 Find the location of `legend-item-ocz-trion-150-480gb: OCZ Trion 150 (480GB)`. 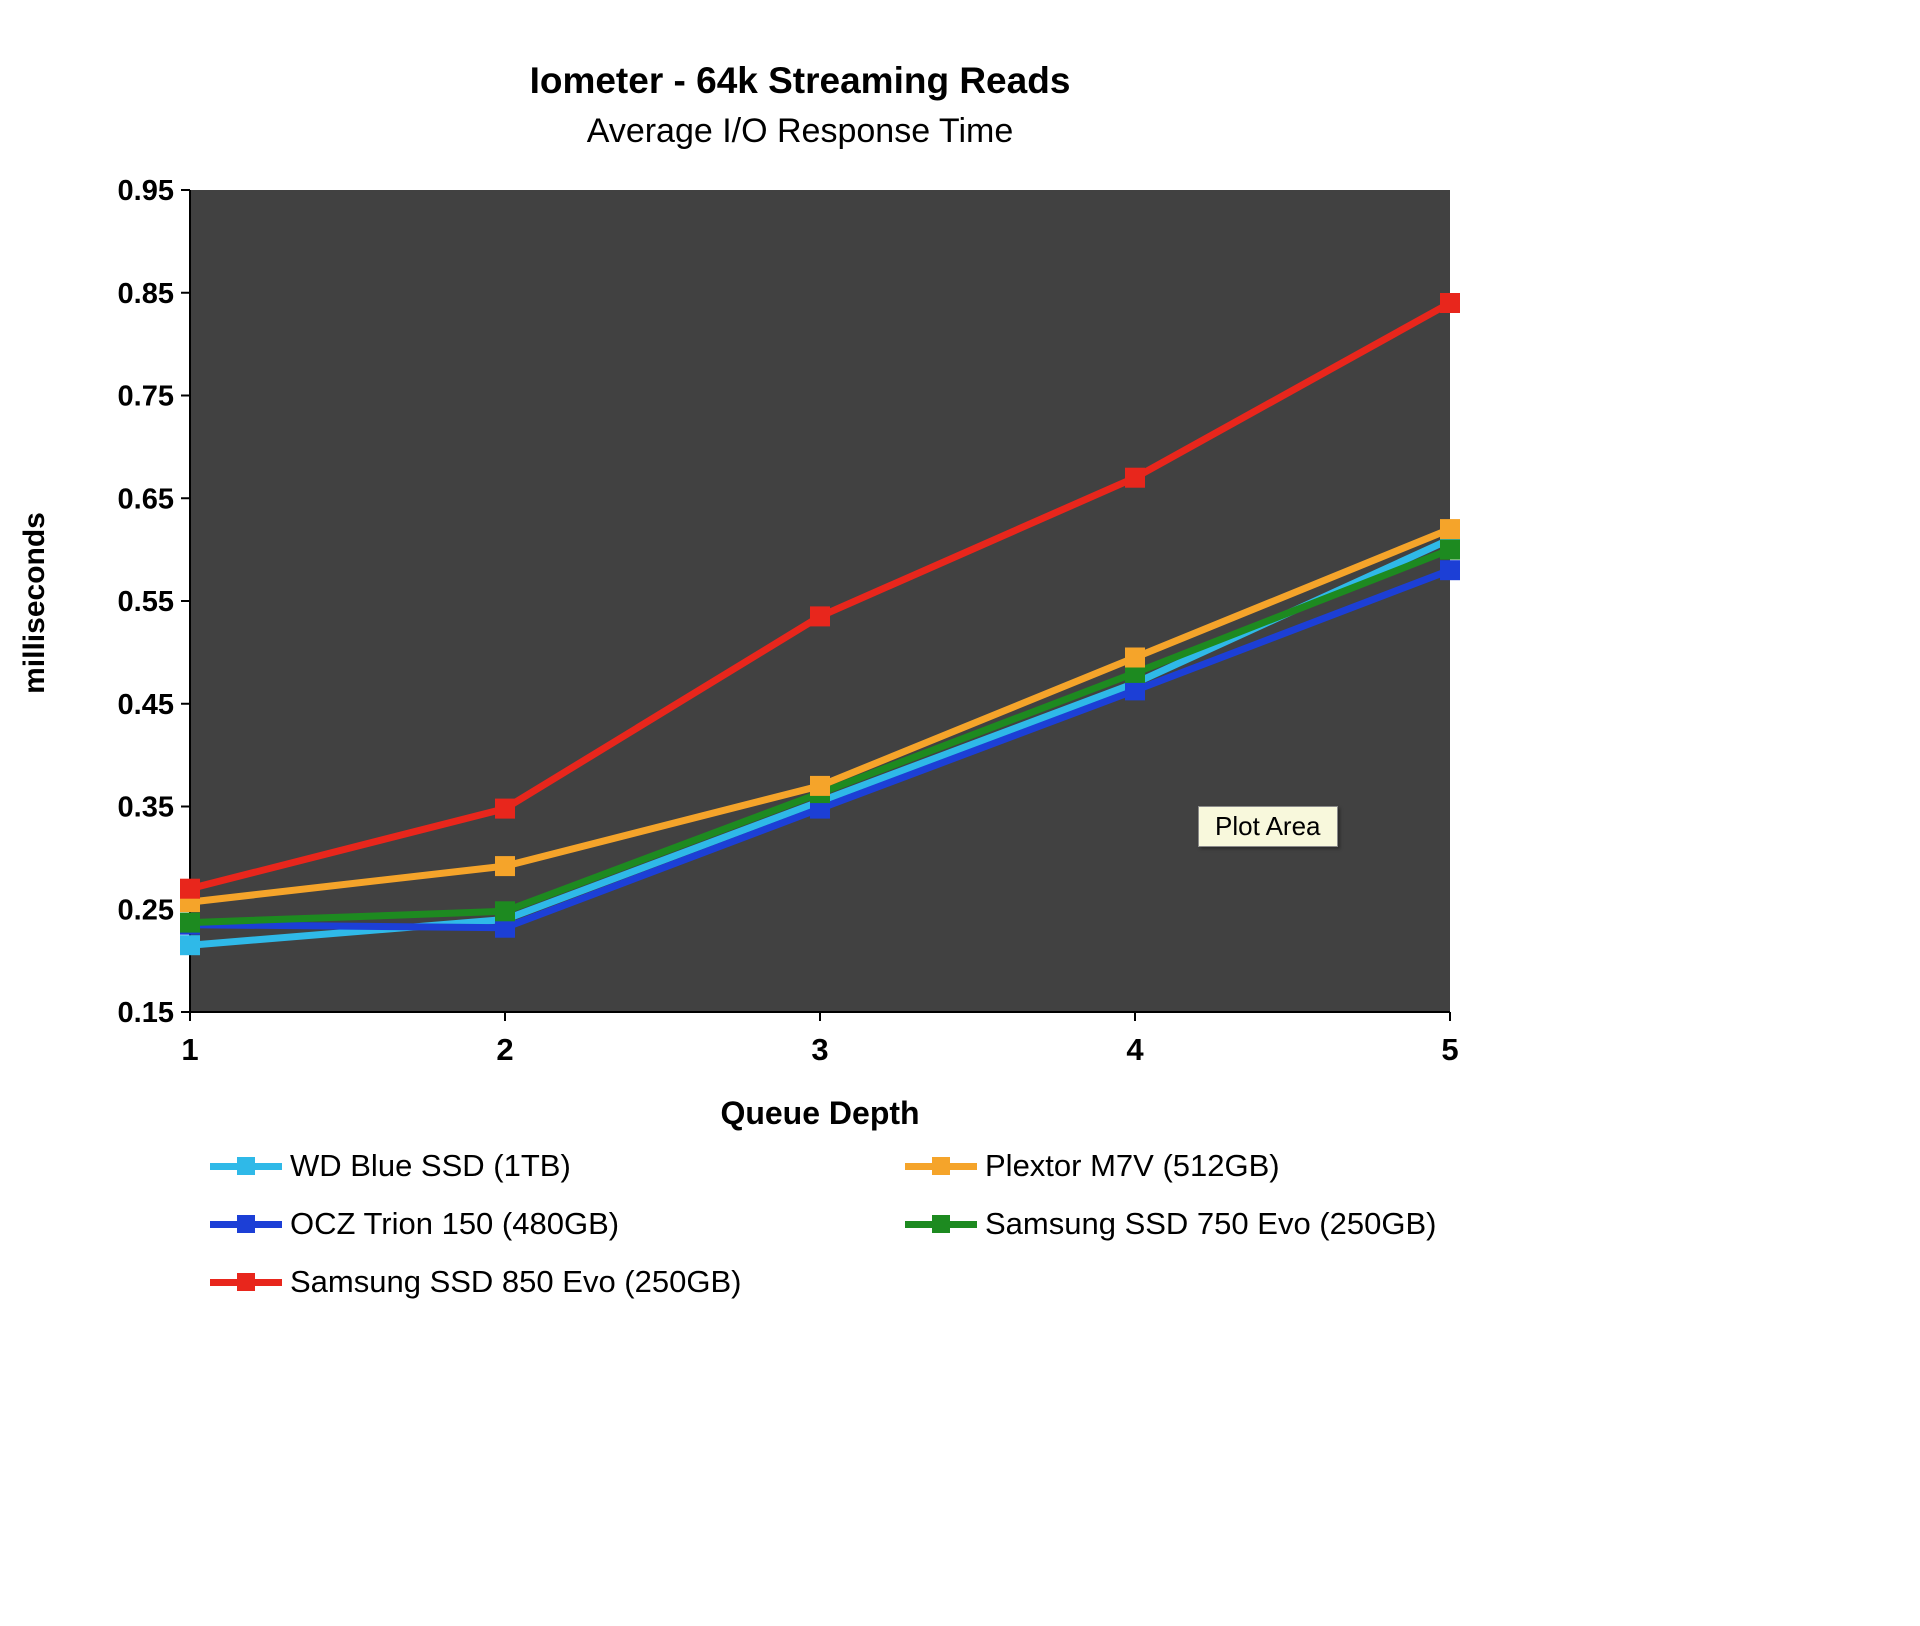

legend-item-ocz-trion-150-480gb: OCZ Trion 150 (480GB) is located at coordinates (414, 1224).